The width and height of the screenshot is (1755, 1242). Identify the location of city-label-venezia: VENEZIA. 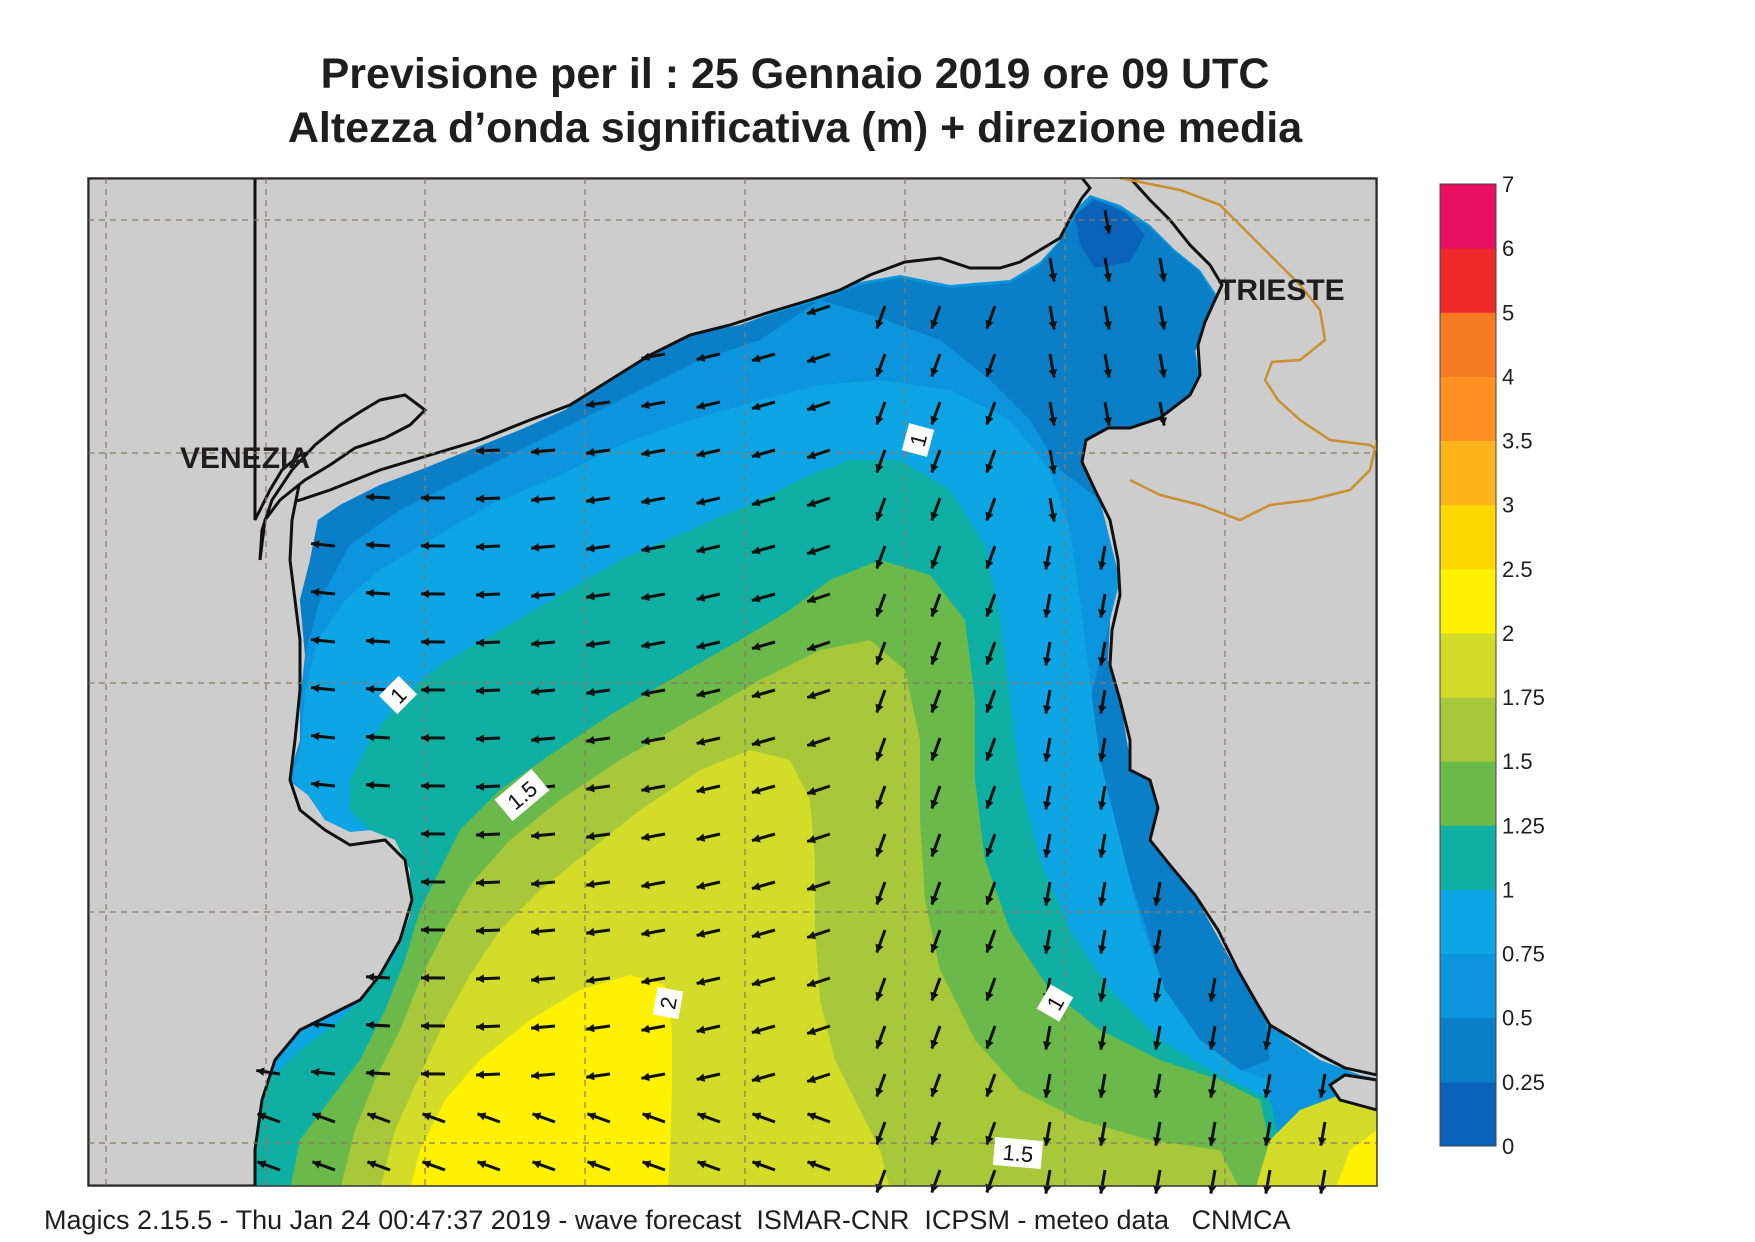
(245, 458).